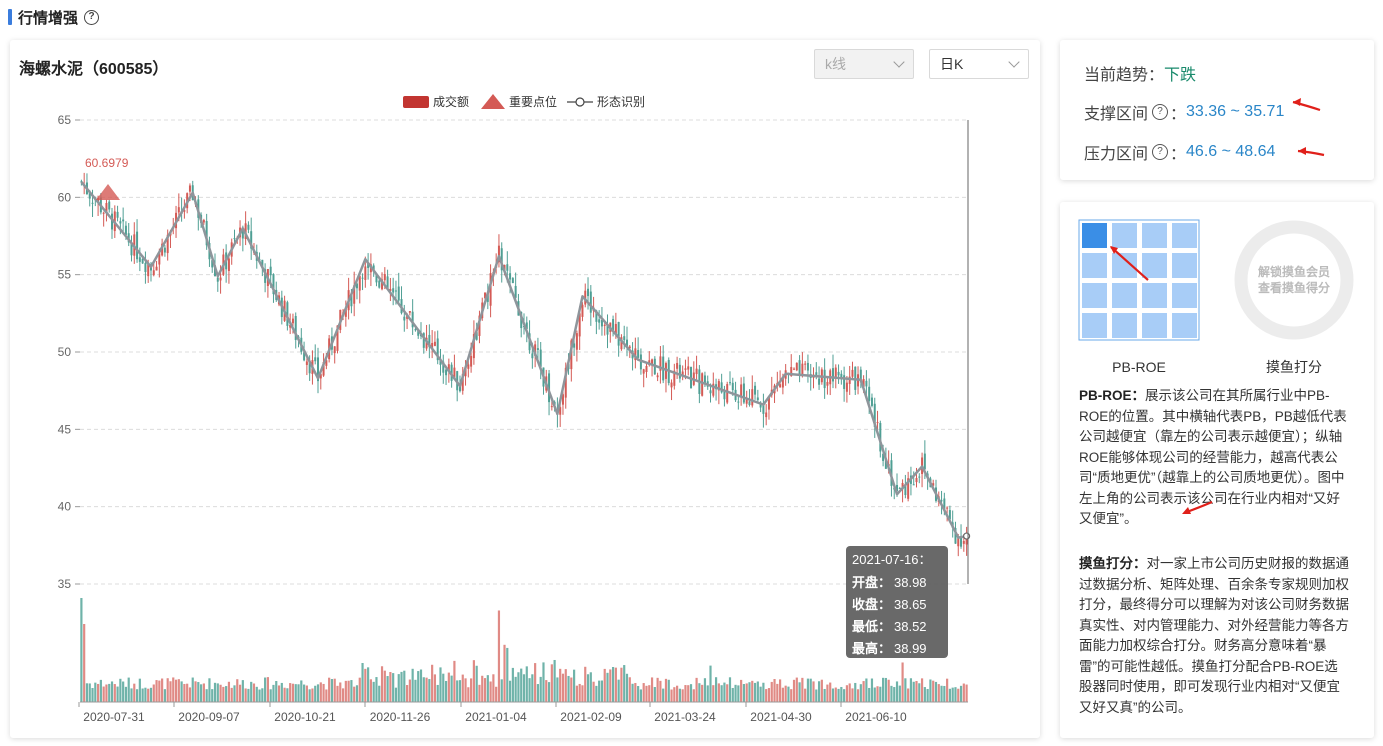  Describe the element at coordinates (1180, 75) in the screenshot. I see `current-trend-value: 下跌` at that location.